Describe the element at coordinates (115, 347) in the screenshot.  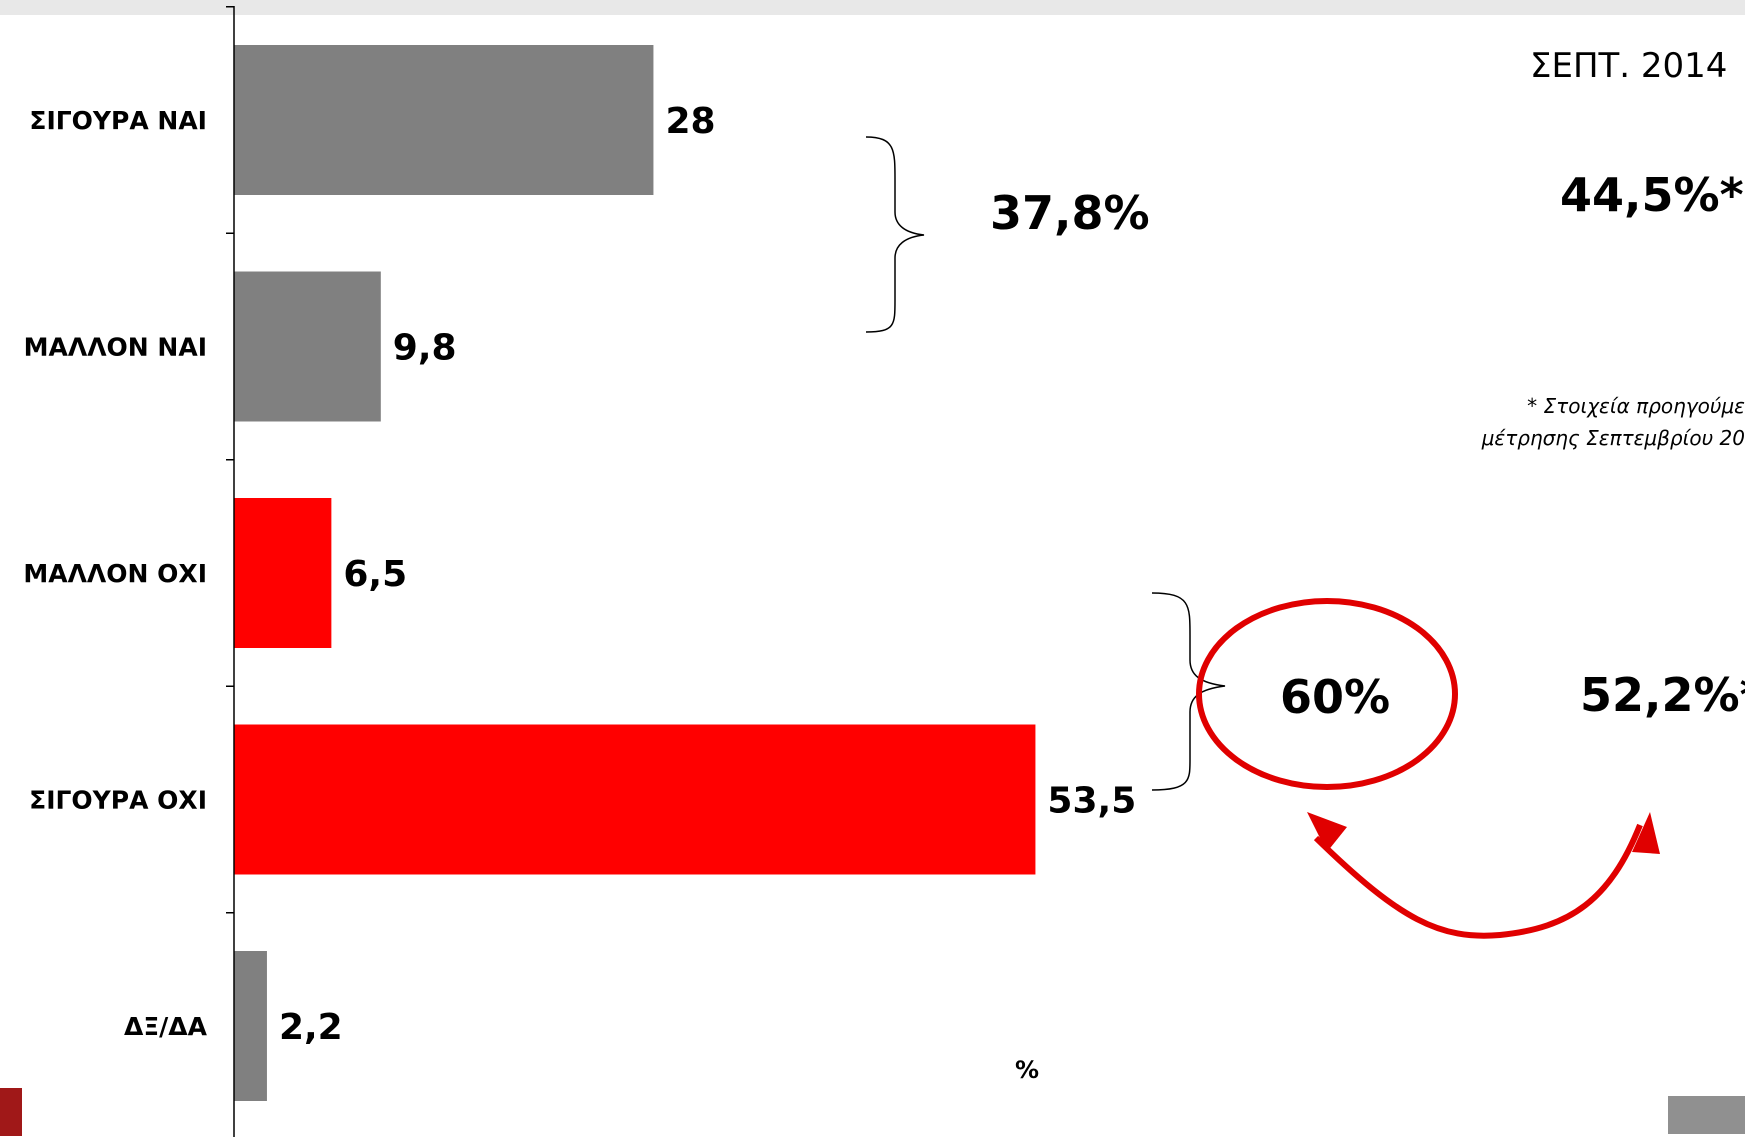
I see `category-label: ΜΑΛΛΟΝ ΝΑΙ` at that location.